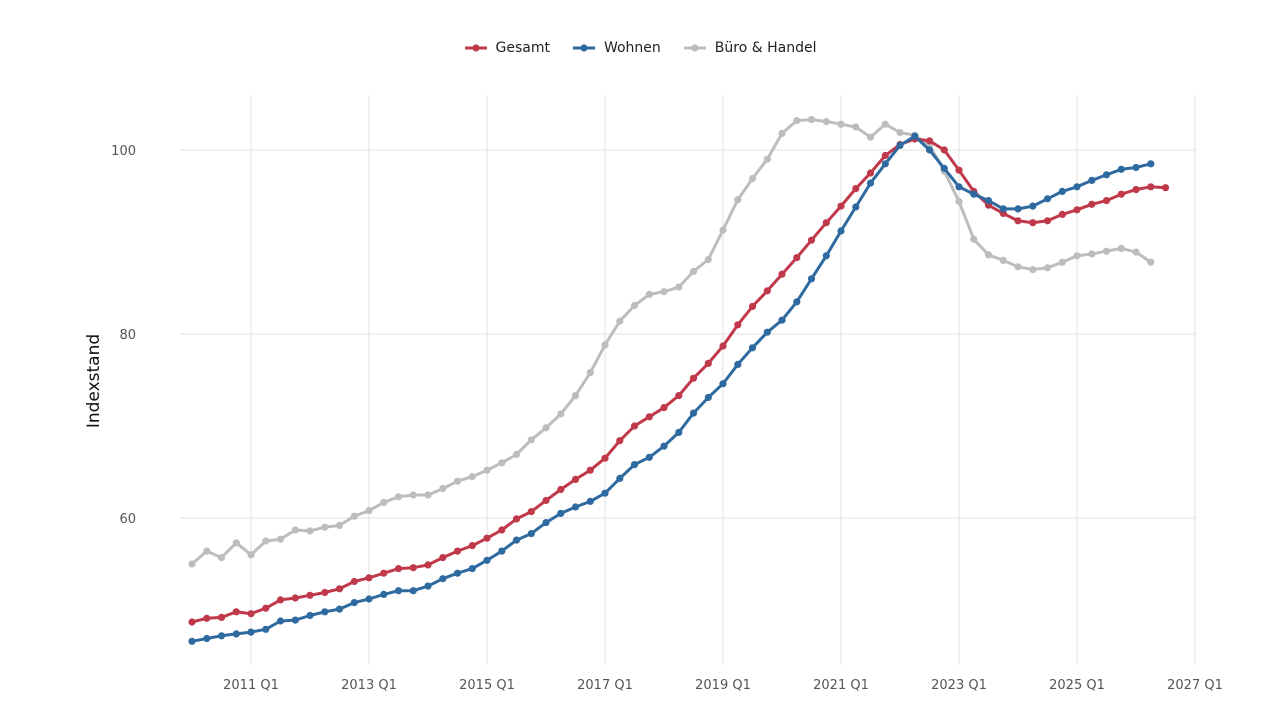  What do you see at coordinates (127, 519) in the screenshot?
I see `y-tick-label: 60` at bounding box center [127, 519].